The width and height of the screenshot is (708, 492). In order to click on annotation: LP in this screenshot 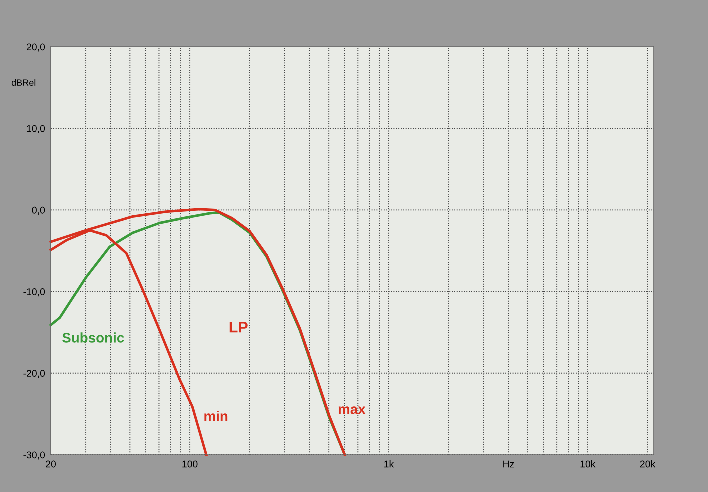, I will do `click(239, 327)`.